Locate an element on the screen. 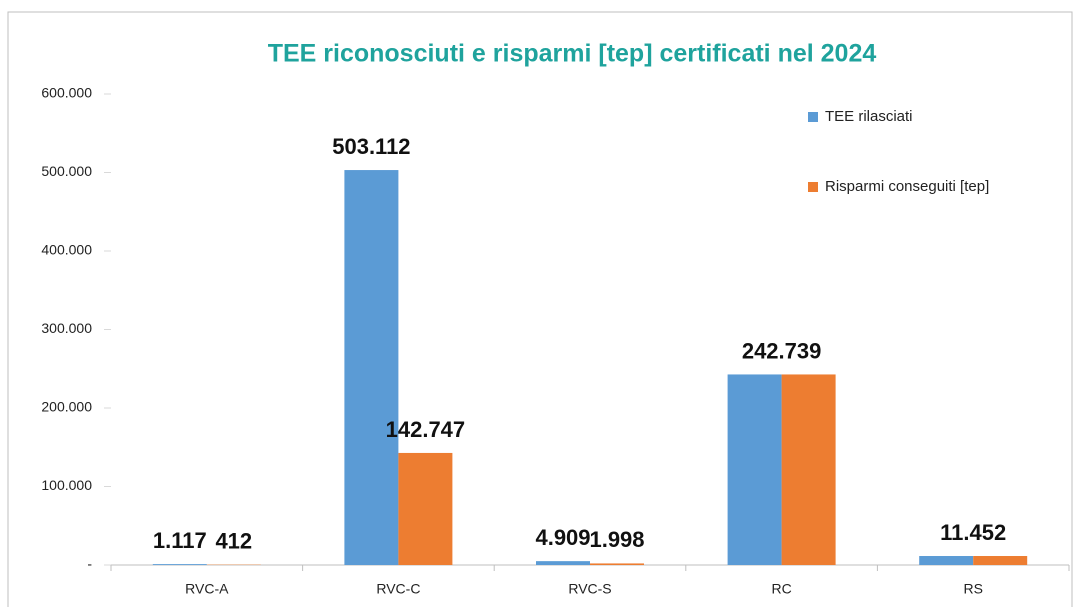  y-tick-label: 600.000 is located at coordinates (66, 93).